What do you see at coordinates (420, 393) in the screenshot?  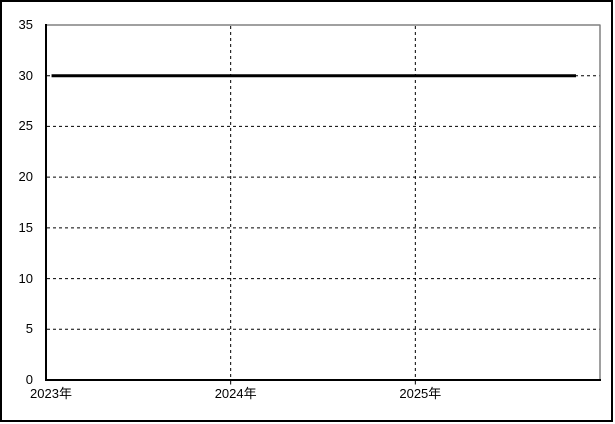 I see `x-axis-tick-label: 2025年` at bounding box center [420, 393].